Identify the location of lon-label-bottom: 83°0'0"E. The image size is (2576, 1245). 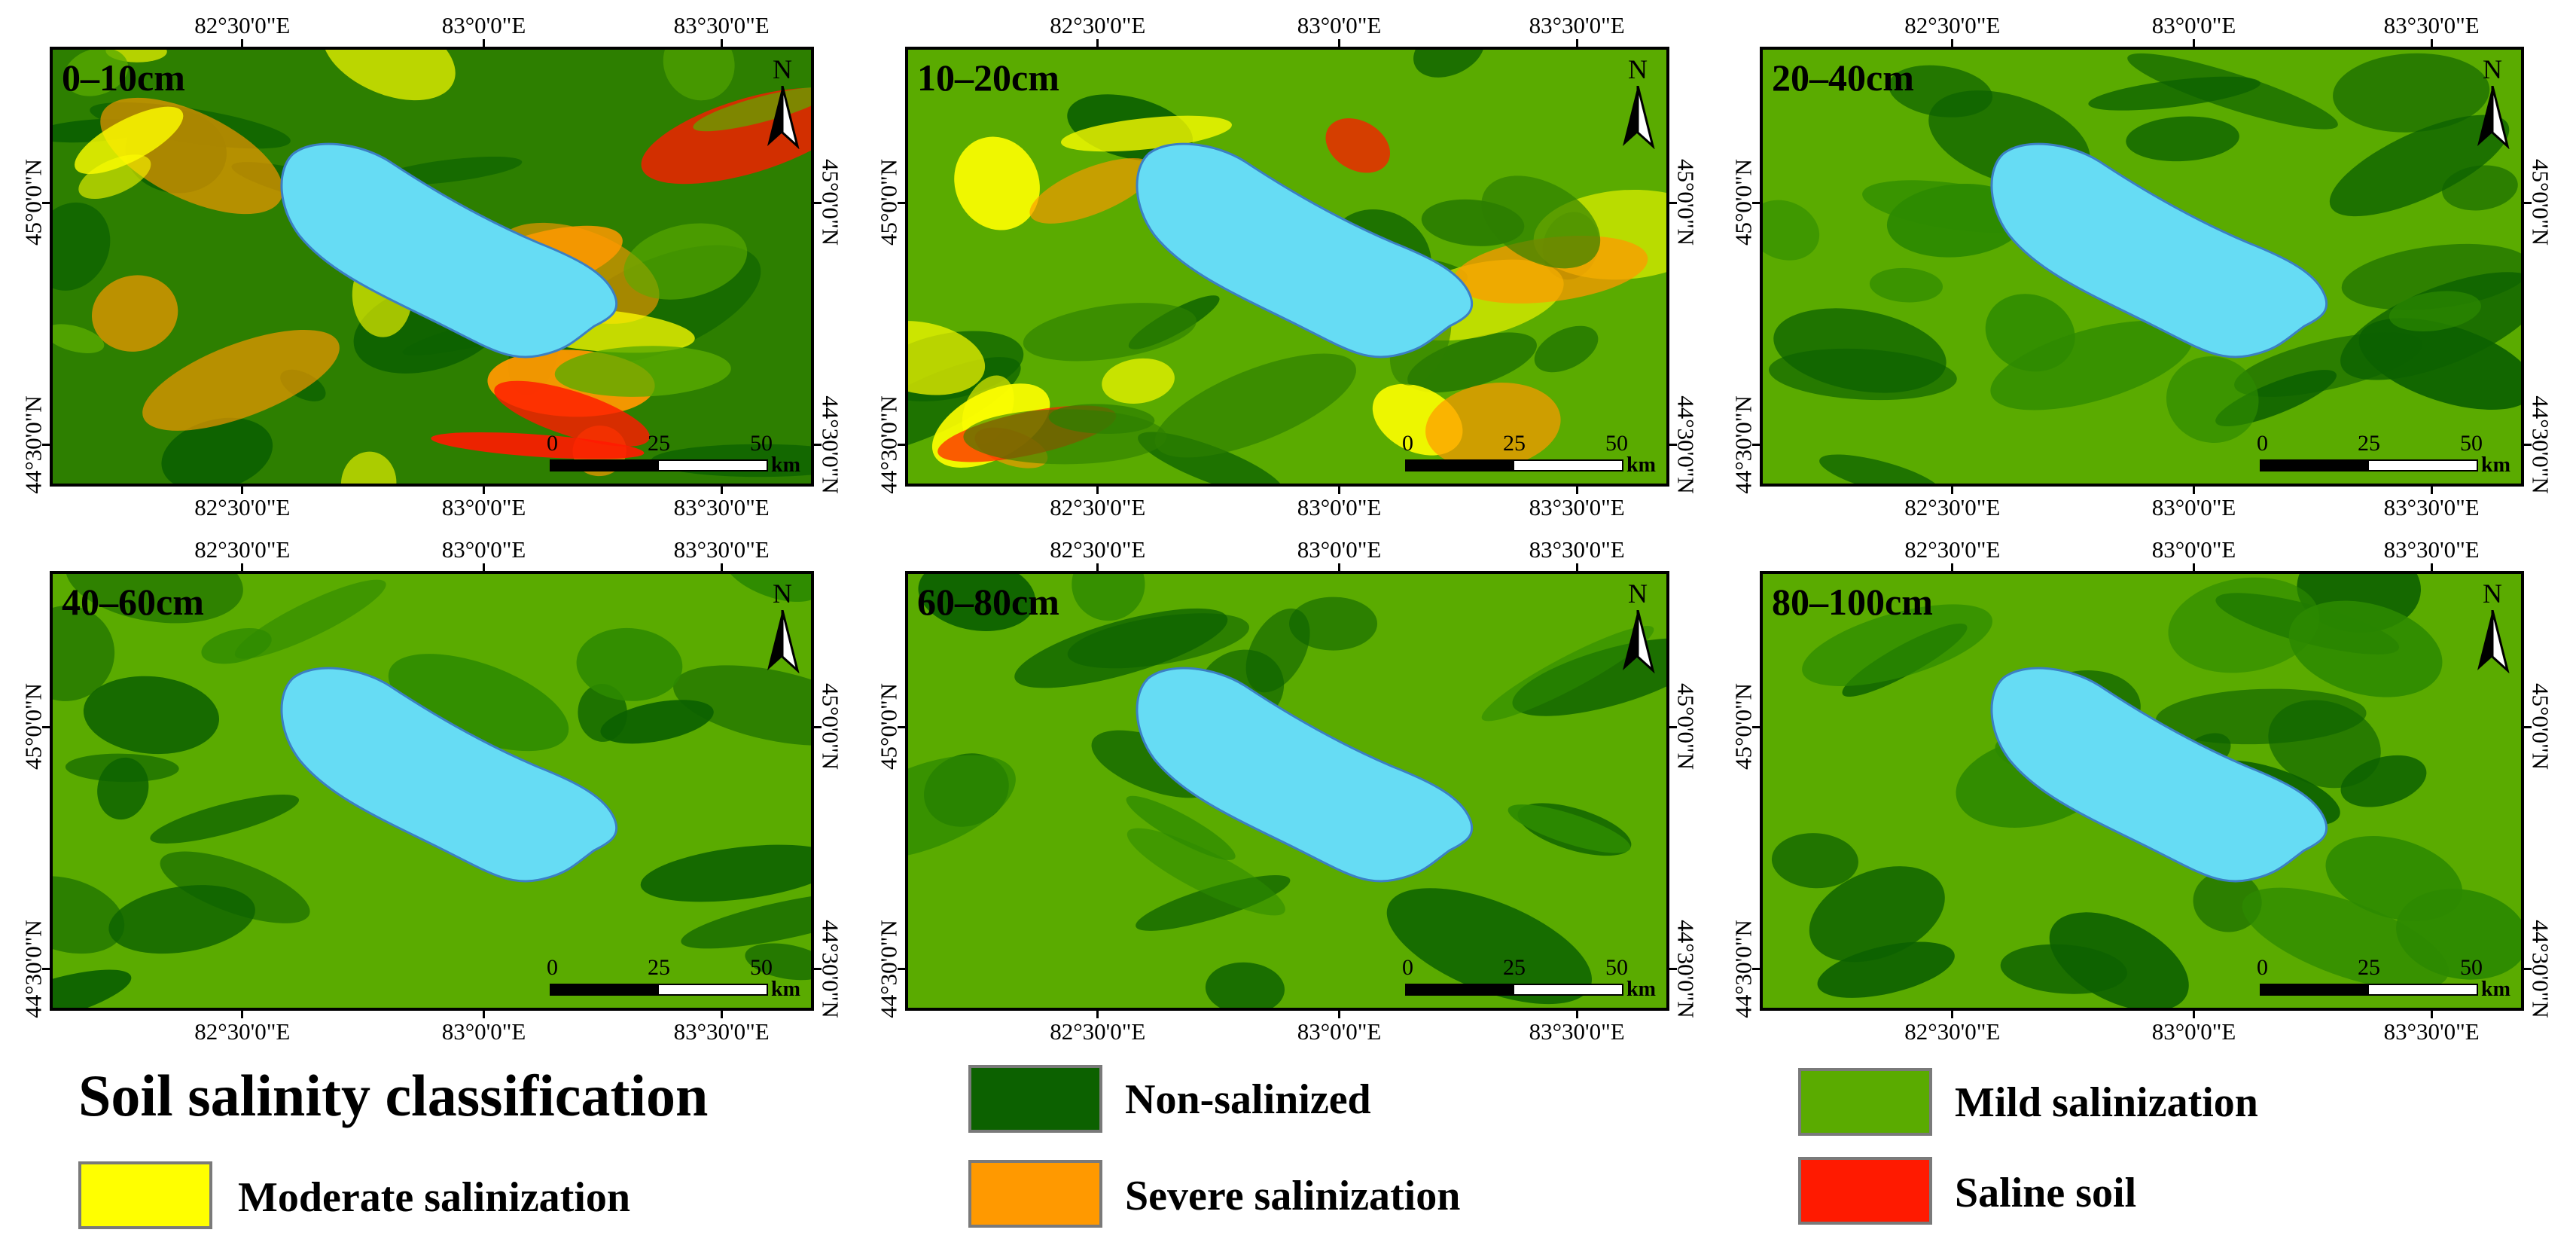
(2193, 507).